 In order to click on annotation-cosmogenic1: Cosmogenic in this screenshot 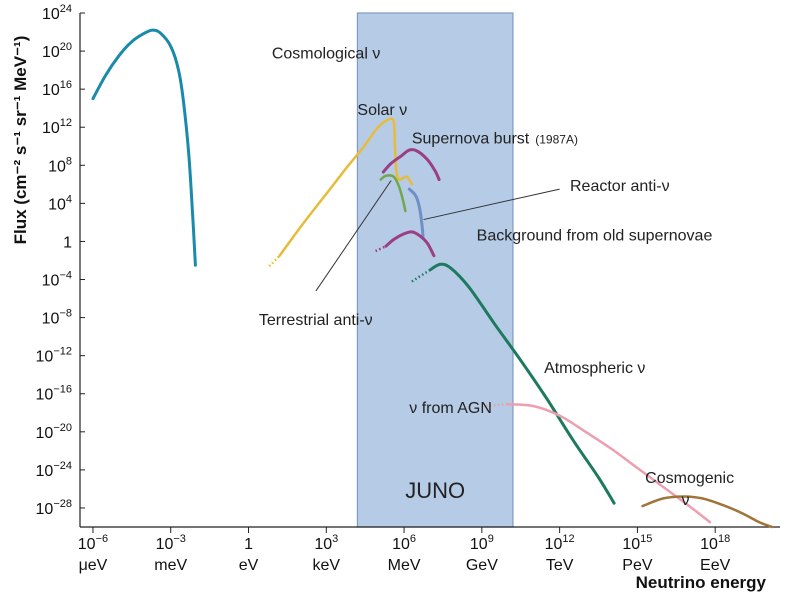, I will do `click(689, 478)`.